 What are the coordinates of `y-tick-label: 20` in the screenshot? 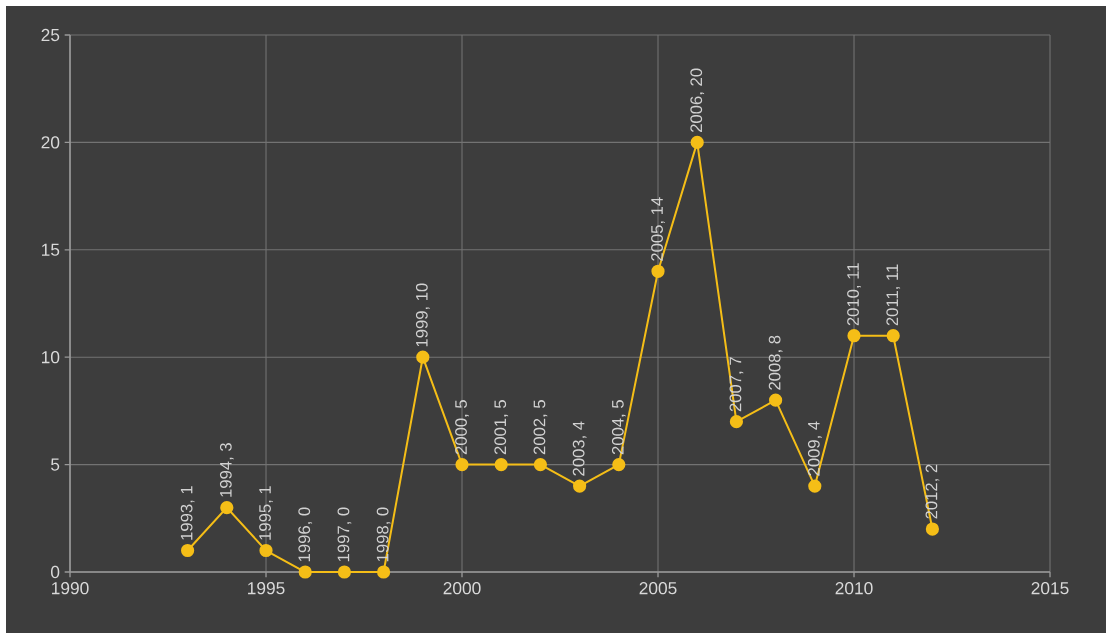 It's located at (50, 142).